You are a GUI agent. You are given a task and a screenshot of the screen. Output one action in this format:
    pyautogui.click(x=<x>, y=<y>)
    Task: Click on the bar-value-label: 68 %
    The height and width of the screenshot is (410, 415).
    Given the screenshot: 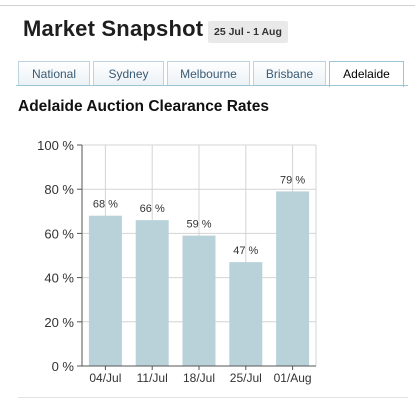 What is the action you would take?
    pyautogui.click(x=105, y=205)
    